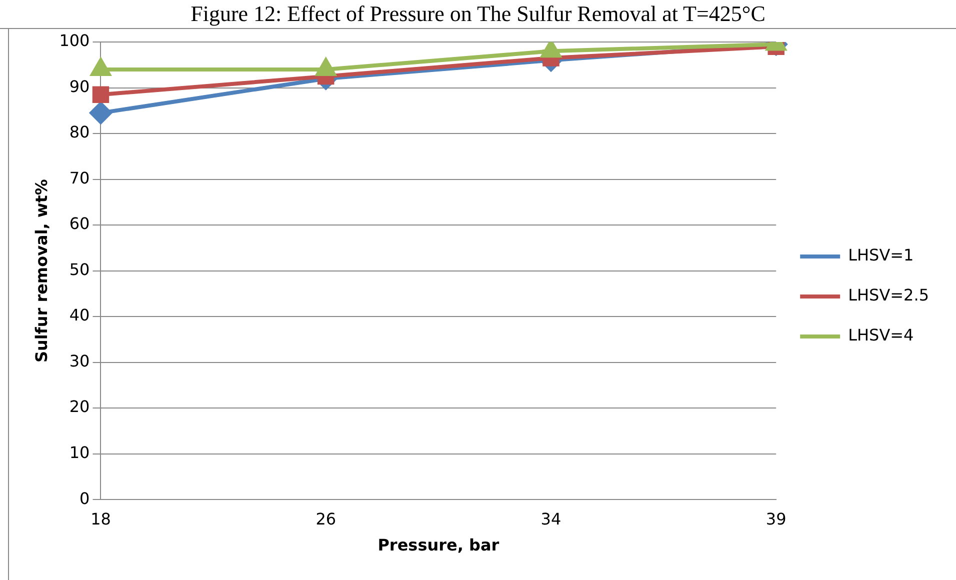 The width and height of the screenshot is (956, 580). What do you see at coordinates (79, 360) in the screenshot?
I see `y-tick-label: 30` at bounding box center [79, 360].